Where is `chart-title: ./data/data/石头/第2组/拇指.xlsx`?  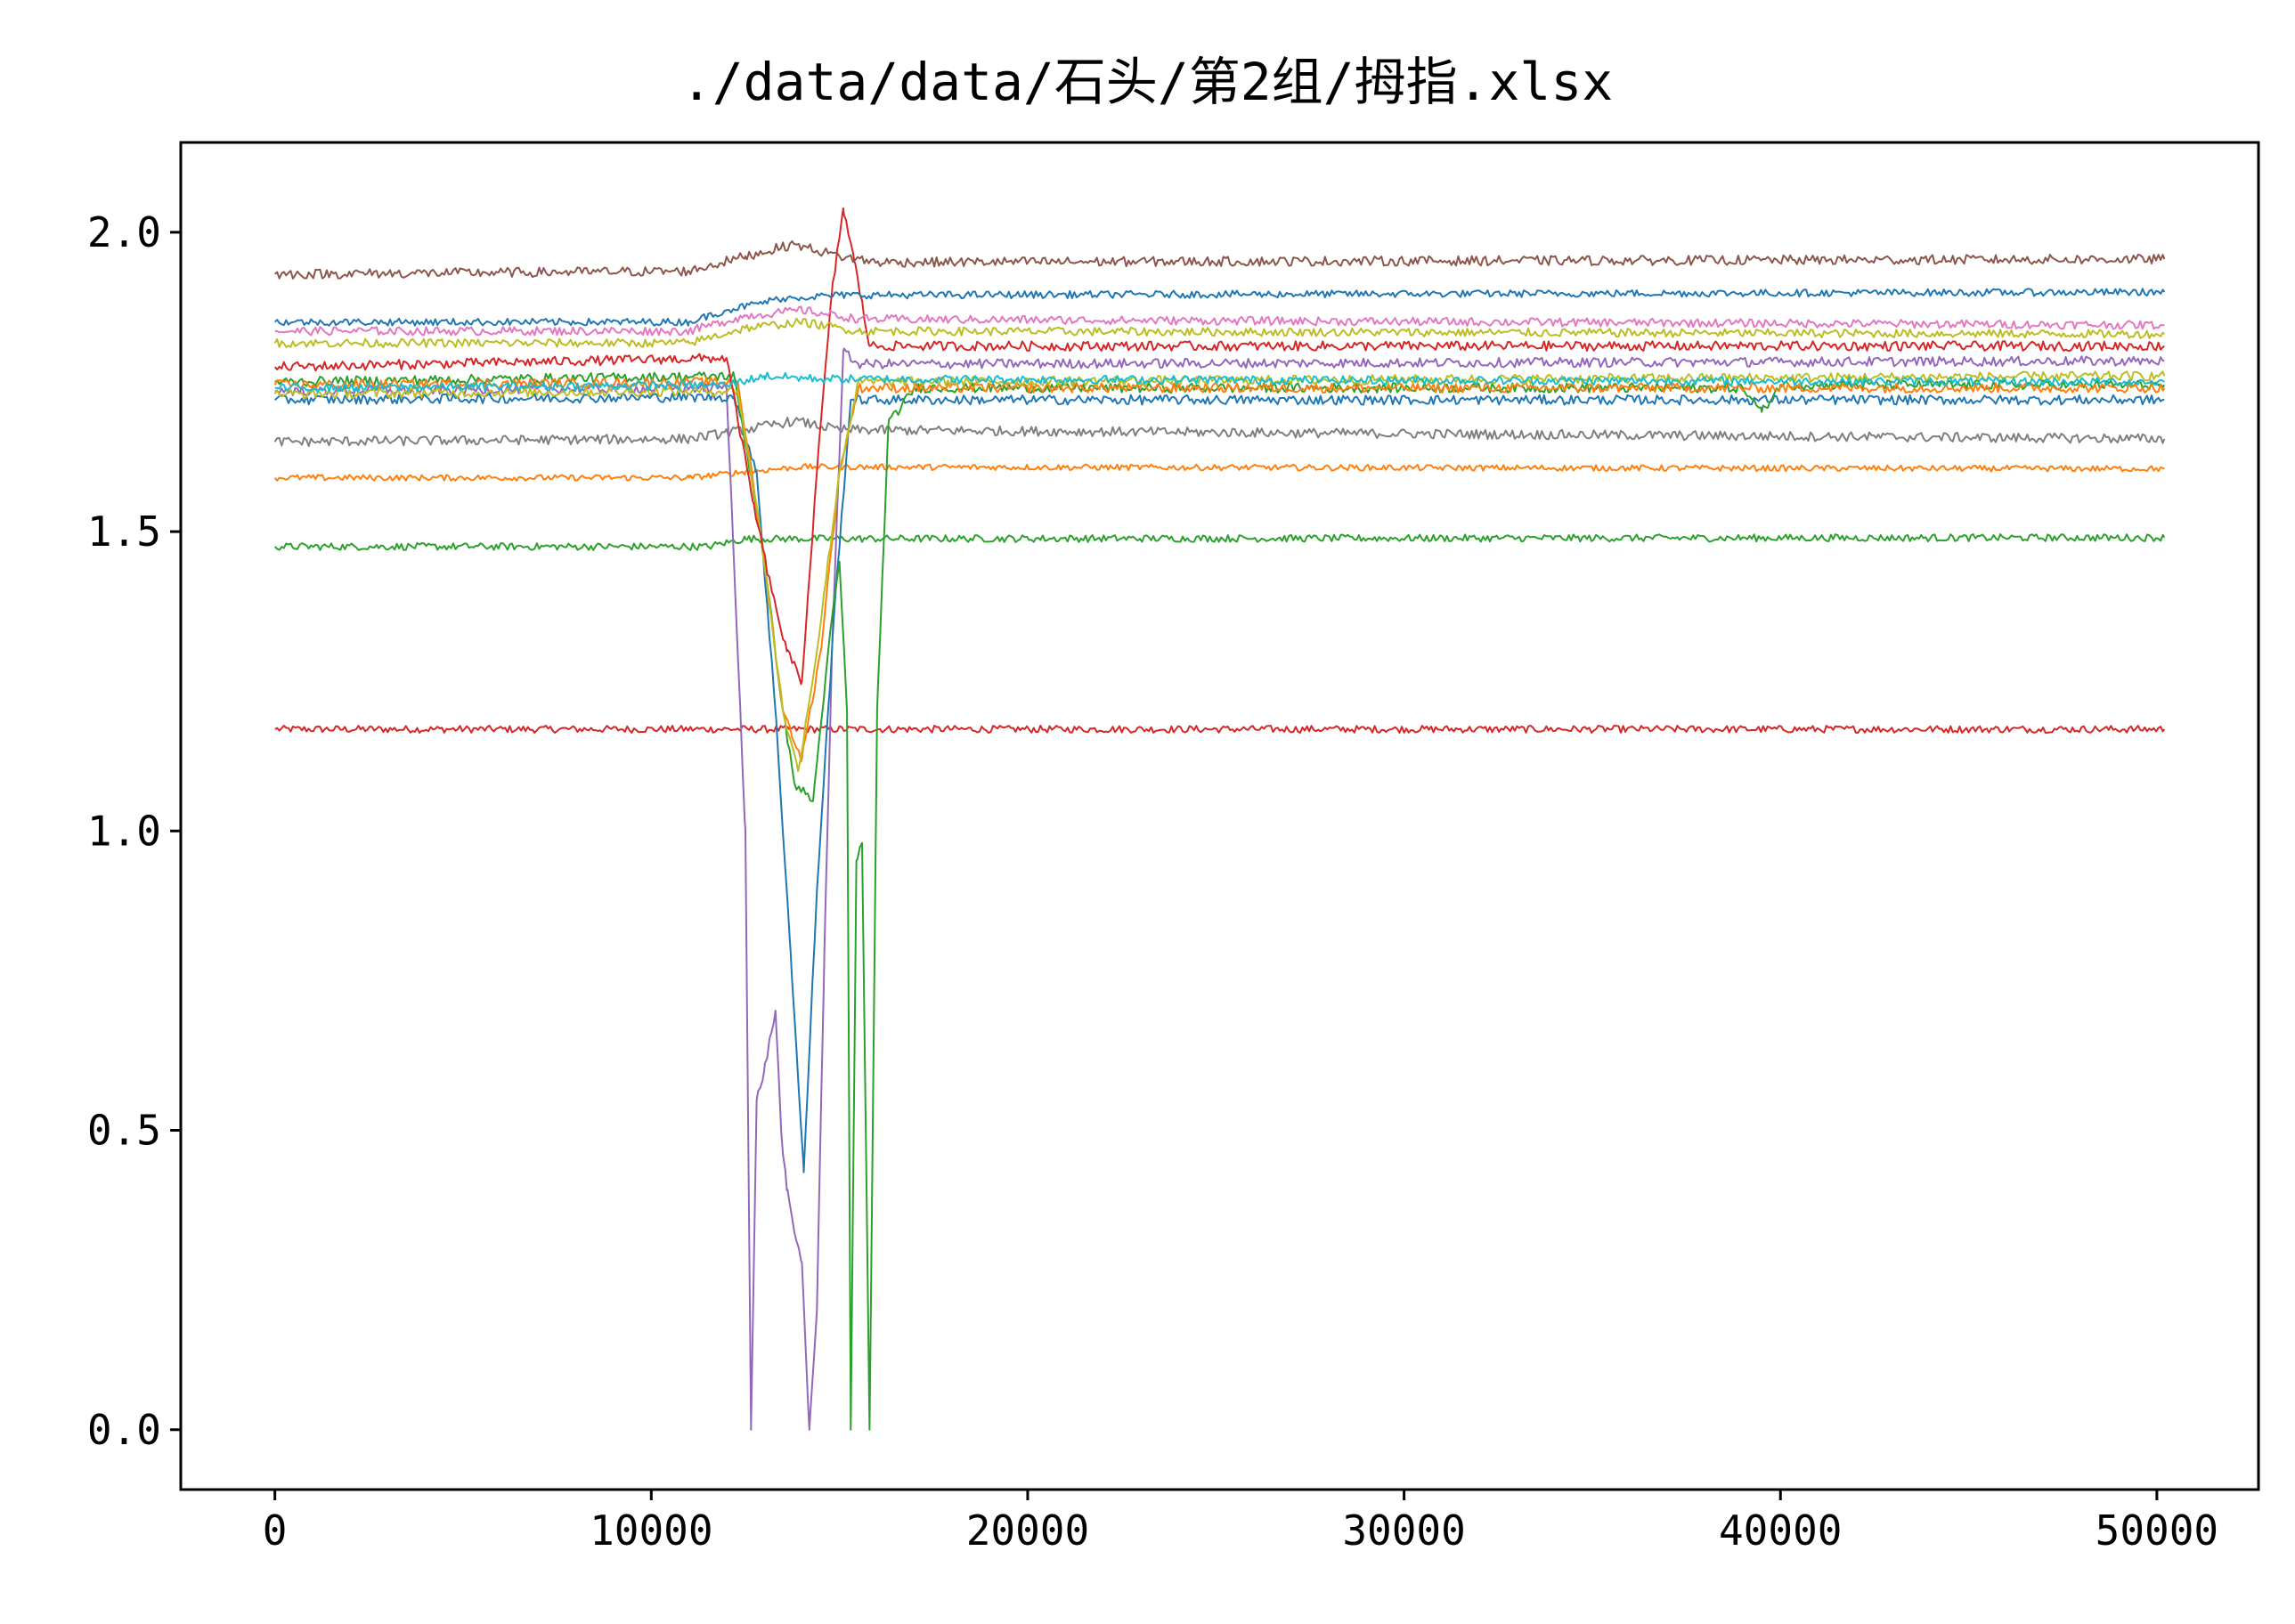 chart-title: ./data/data/石头/第2组/拇指.xlsx is located at coordinates (1147, 82).